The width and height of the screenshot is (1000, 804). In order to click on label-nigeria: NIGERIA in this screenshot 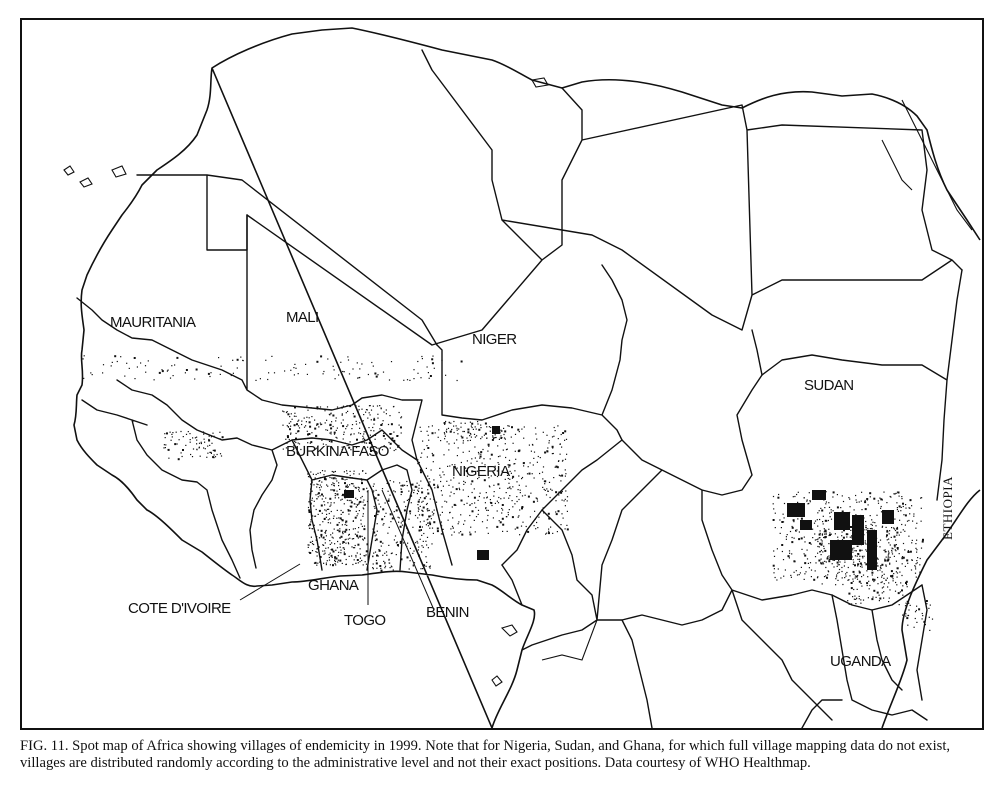, I will do `click(481, 471)`.